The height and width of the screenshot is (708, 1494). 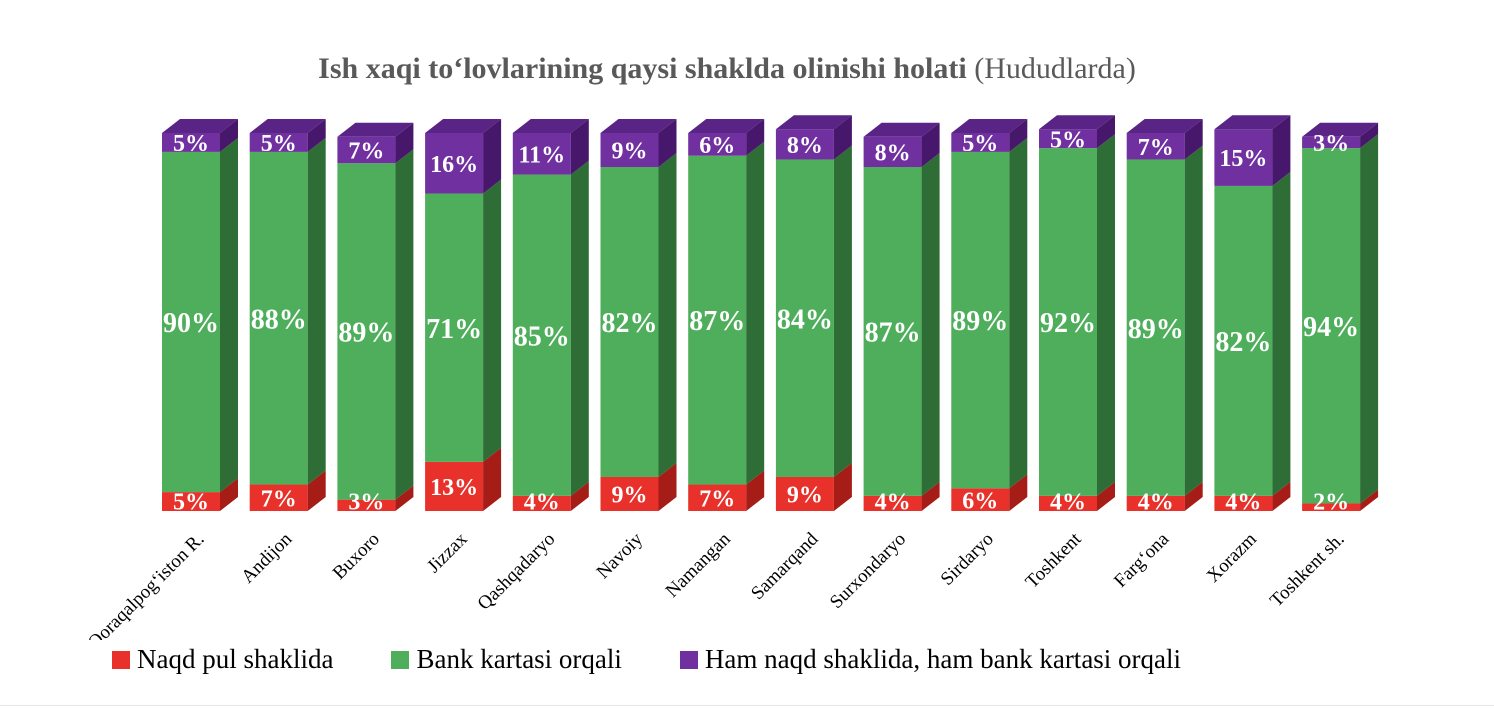 I want to click on category-label: Navoiy, so click(x=620, y=555).